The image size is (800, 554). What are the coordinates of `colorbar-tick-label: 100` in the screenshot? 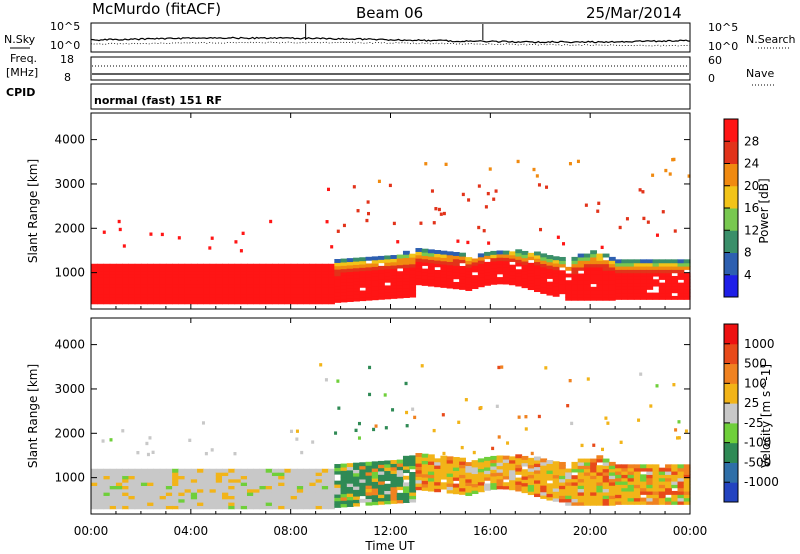 It's located at (755, 383).